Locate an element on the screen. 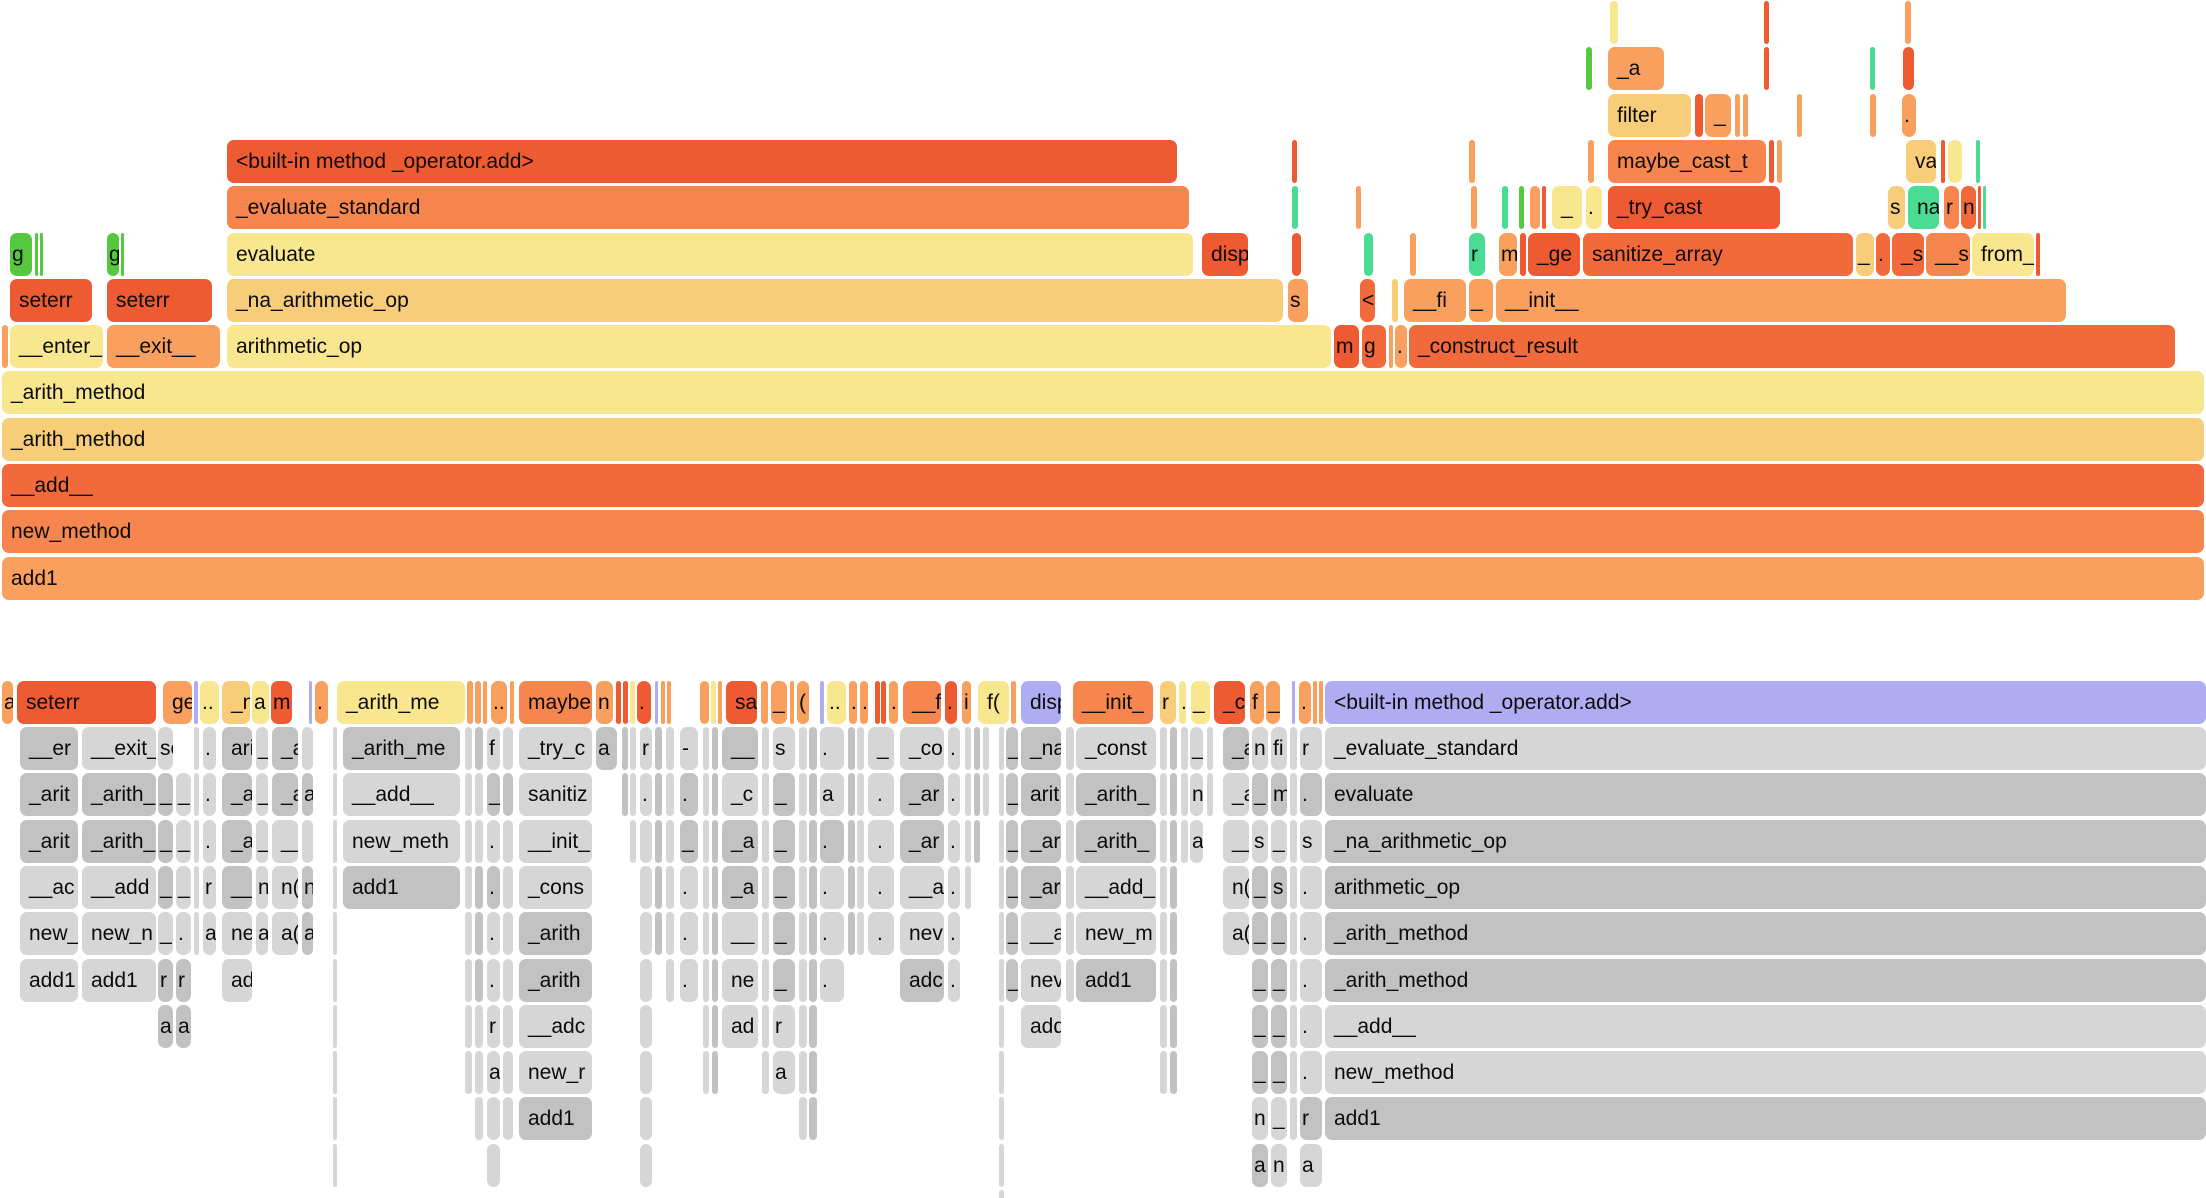  frame-bar: m is located at coordinates (1508, 254).